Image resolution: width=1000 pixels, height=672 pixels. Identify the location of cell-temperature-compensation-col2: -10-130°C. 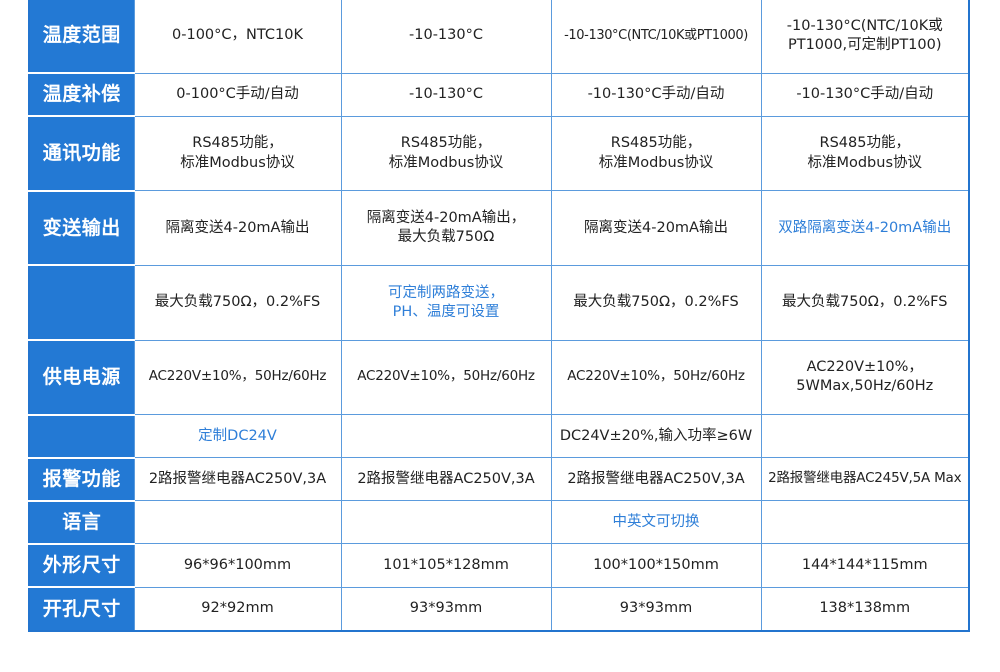
(446, 94).